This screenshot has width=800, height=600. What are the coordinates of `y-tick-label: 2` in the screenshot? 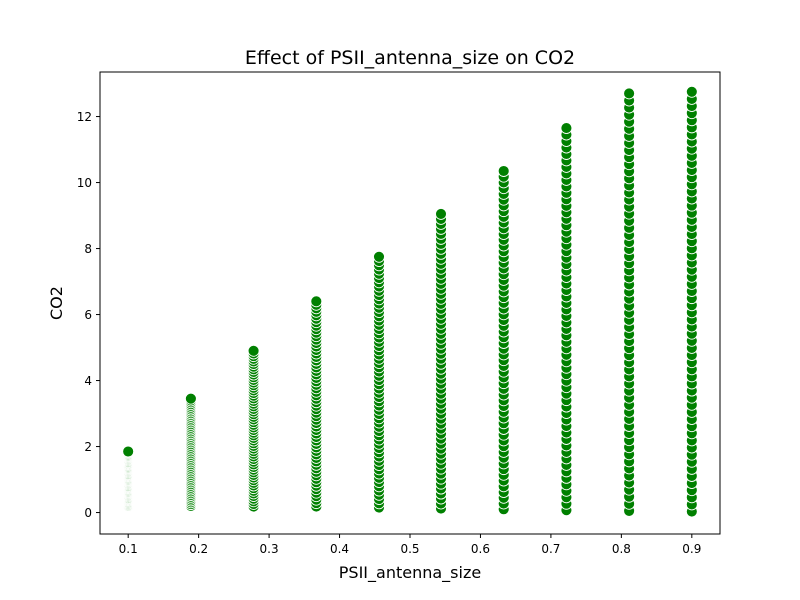 It's located at (88, 447).